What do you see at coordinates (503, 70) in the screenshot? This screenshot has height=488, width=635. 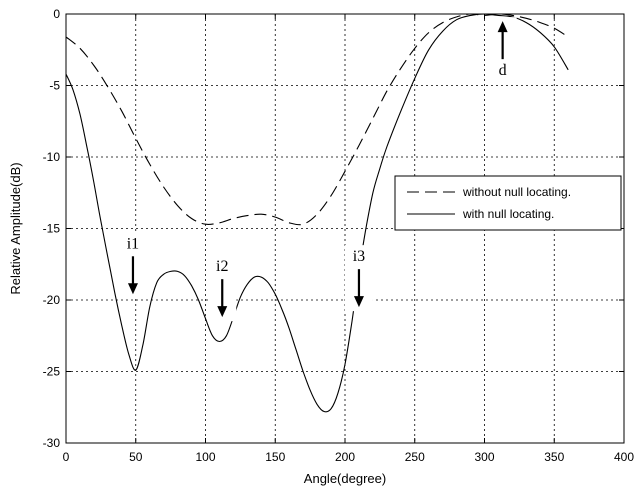 I see `annotation-label: d` at bounding box center [503, 70].